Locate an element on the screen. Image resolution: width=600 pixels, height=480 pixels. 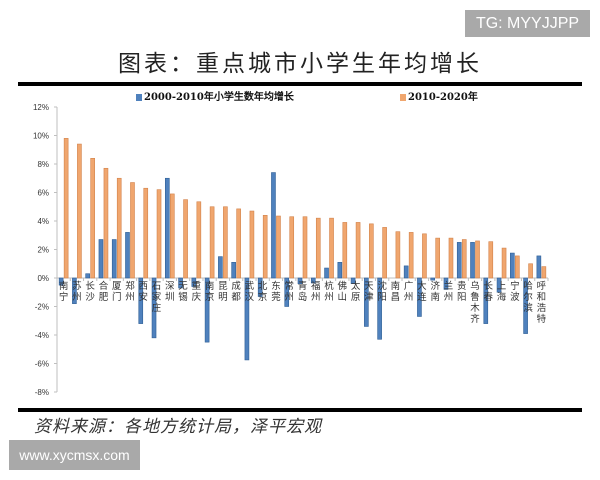
x-category-label: 阳 is located at coordinates (382, 297).